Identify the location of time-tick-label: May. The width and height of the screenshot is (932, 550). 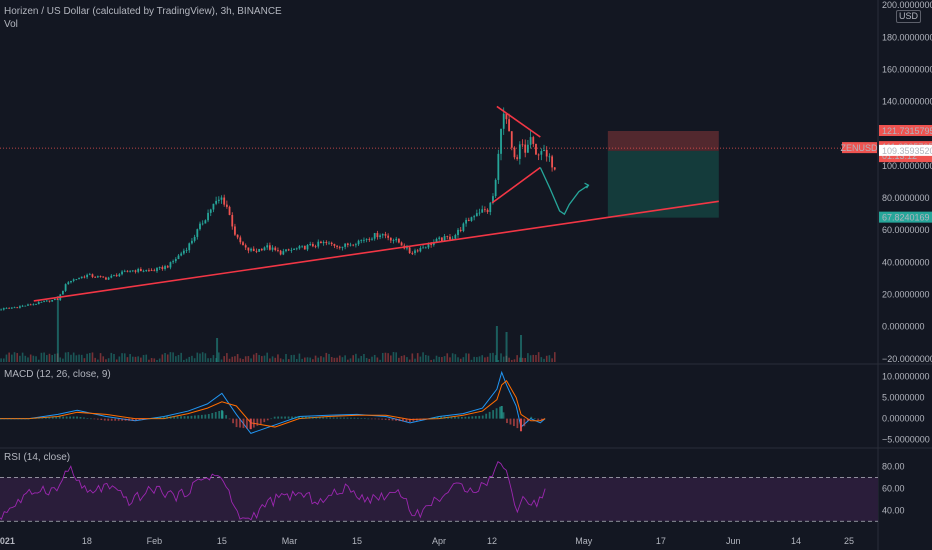
(584, 541).